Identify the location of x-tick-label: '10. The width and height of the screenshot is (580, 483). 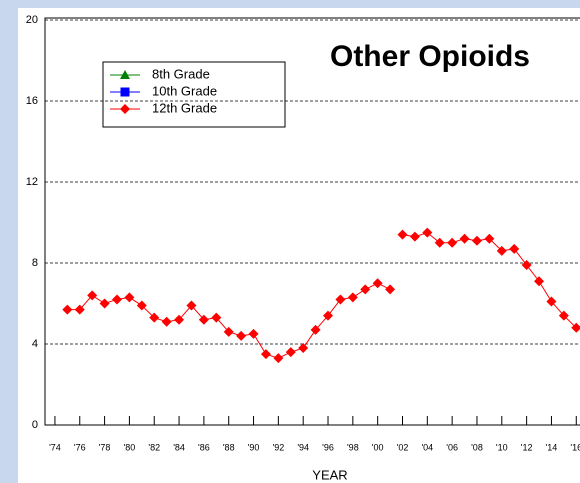
(502, 447).